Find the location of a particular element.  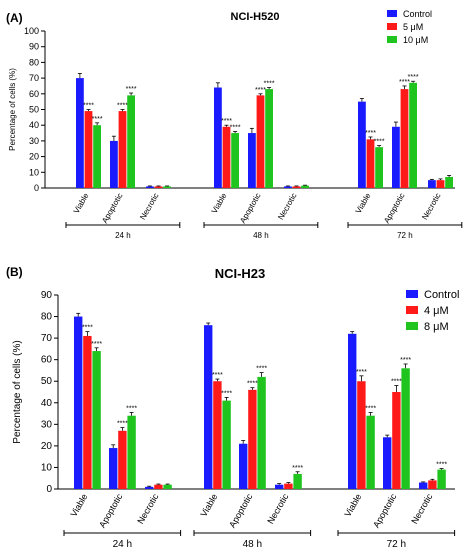

group-label: 72 h is located at coordinates (396, 544).